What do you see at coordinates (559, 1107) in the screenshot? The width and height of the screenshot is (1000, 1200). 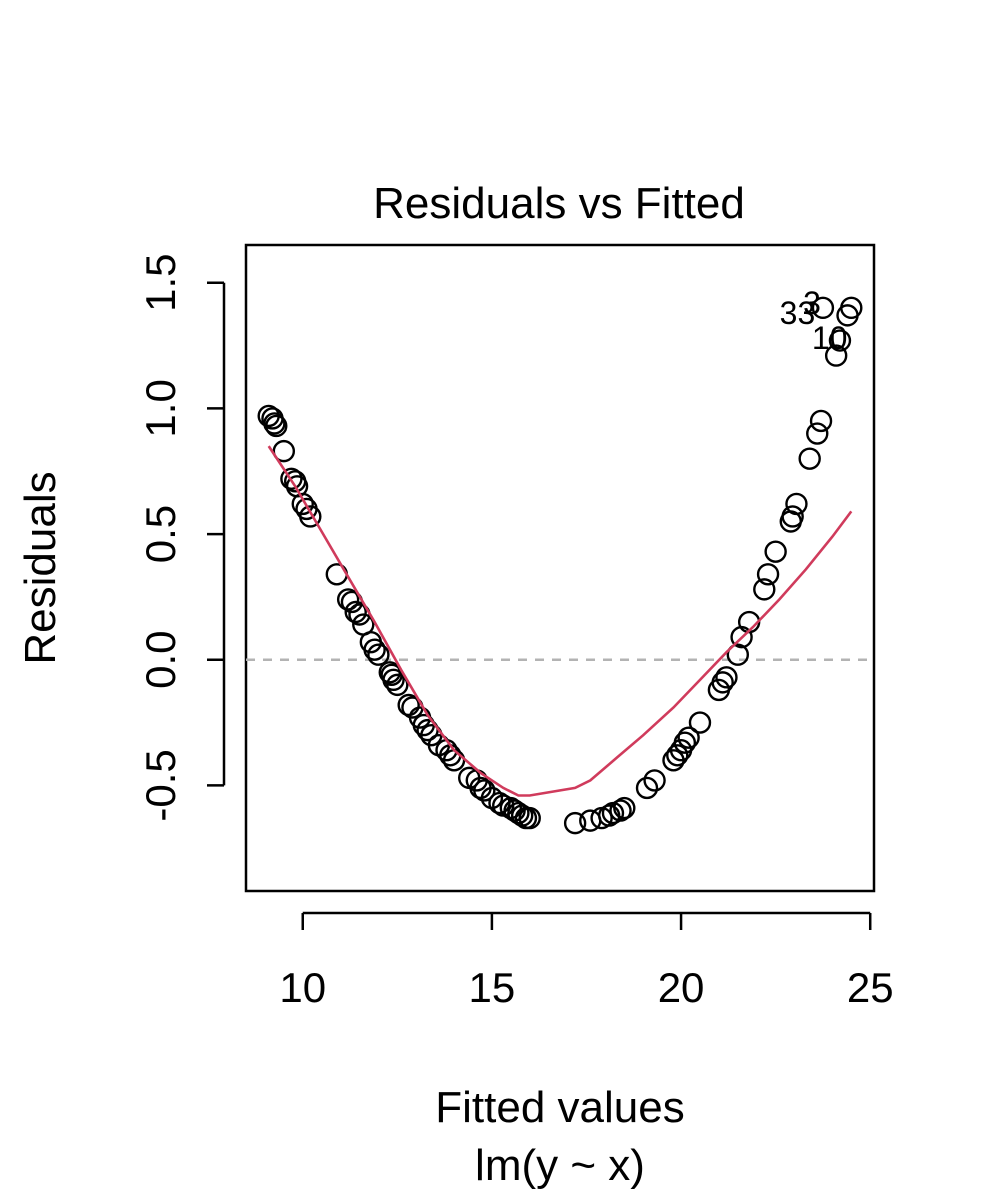 I see `x-axis-label: Fitted values` at bounding box center [559, 1107].